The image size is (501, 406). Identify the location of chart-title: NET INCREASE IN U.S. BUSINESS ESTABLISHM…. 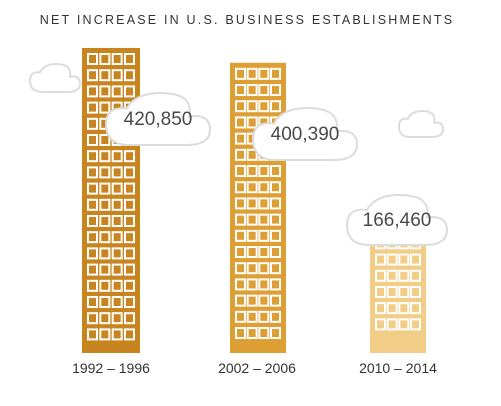
(247, 20).